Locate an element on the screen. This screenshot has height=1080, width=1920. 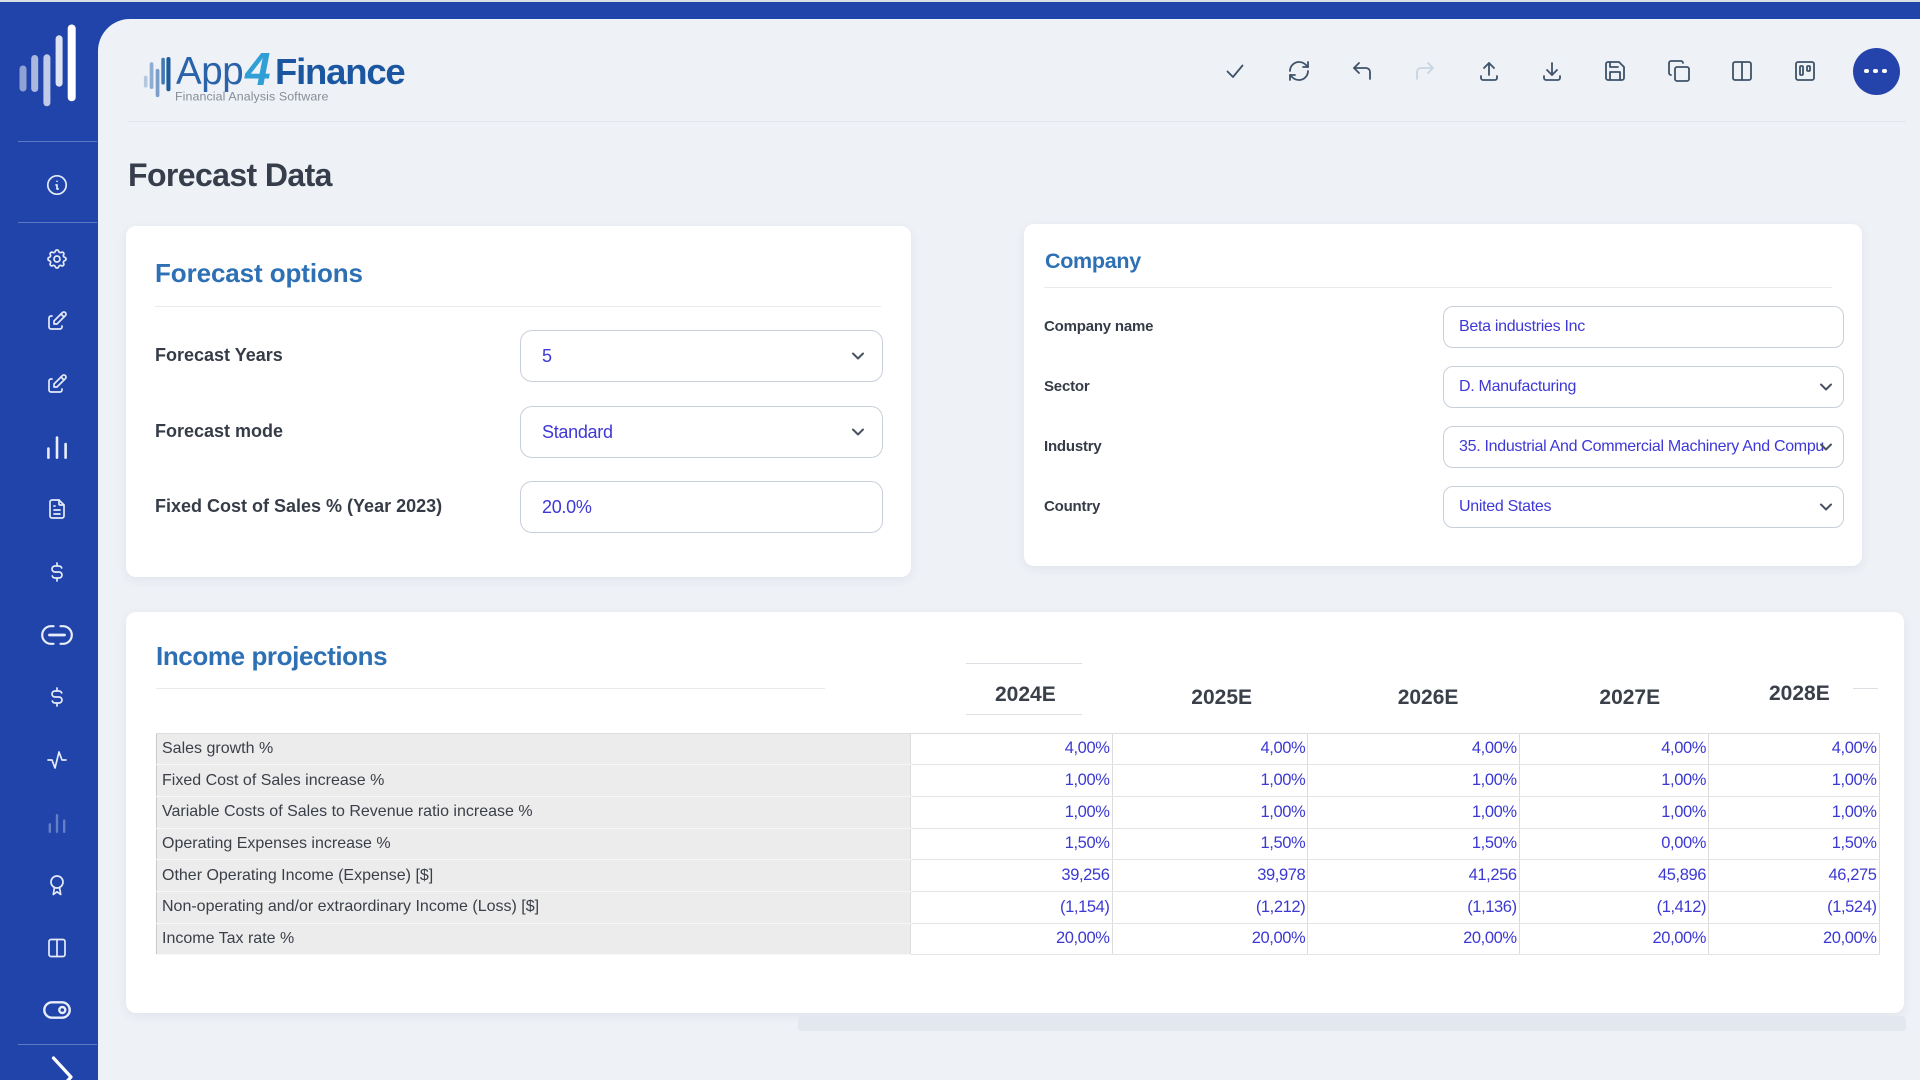
svg-text: Financial Analysis Software is located at coordinates (252, 96).